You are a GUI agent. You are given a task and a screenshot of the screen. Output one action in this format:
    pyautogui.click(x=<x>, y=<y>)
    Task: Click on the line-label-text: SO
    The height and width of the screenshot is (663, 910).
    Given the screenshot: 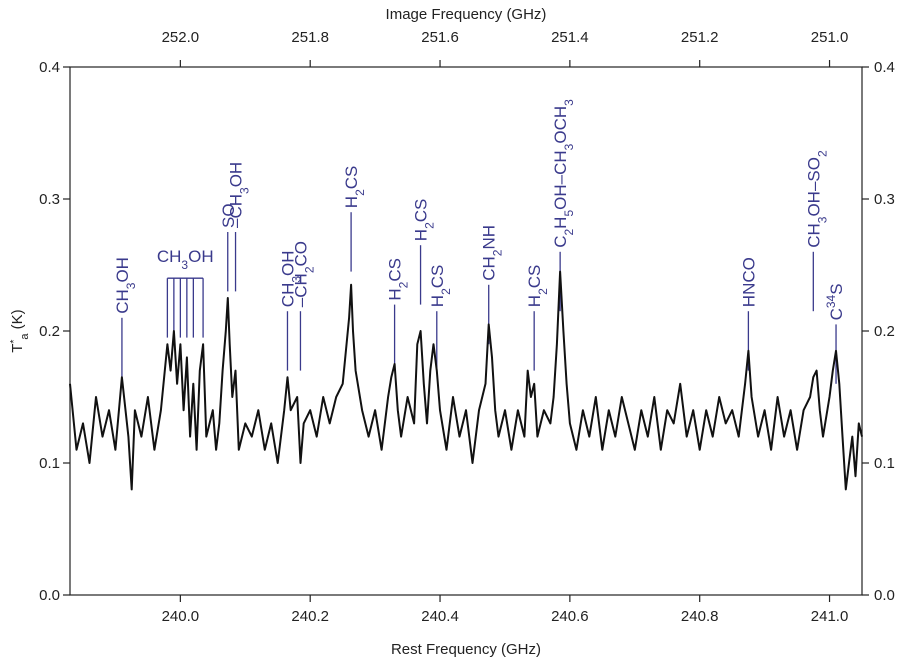 What is the action you would take?
    pyautogui.click(x=228, y=215)
    